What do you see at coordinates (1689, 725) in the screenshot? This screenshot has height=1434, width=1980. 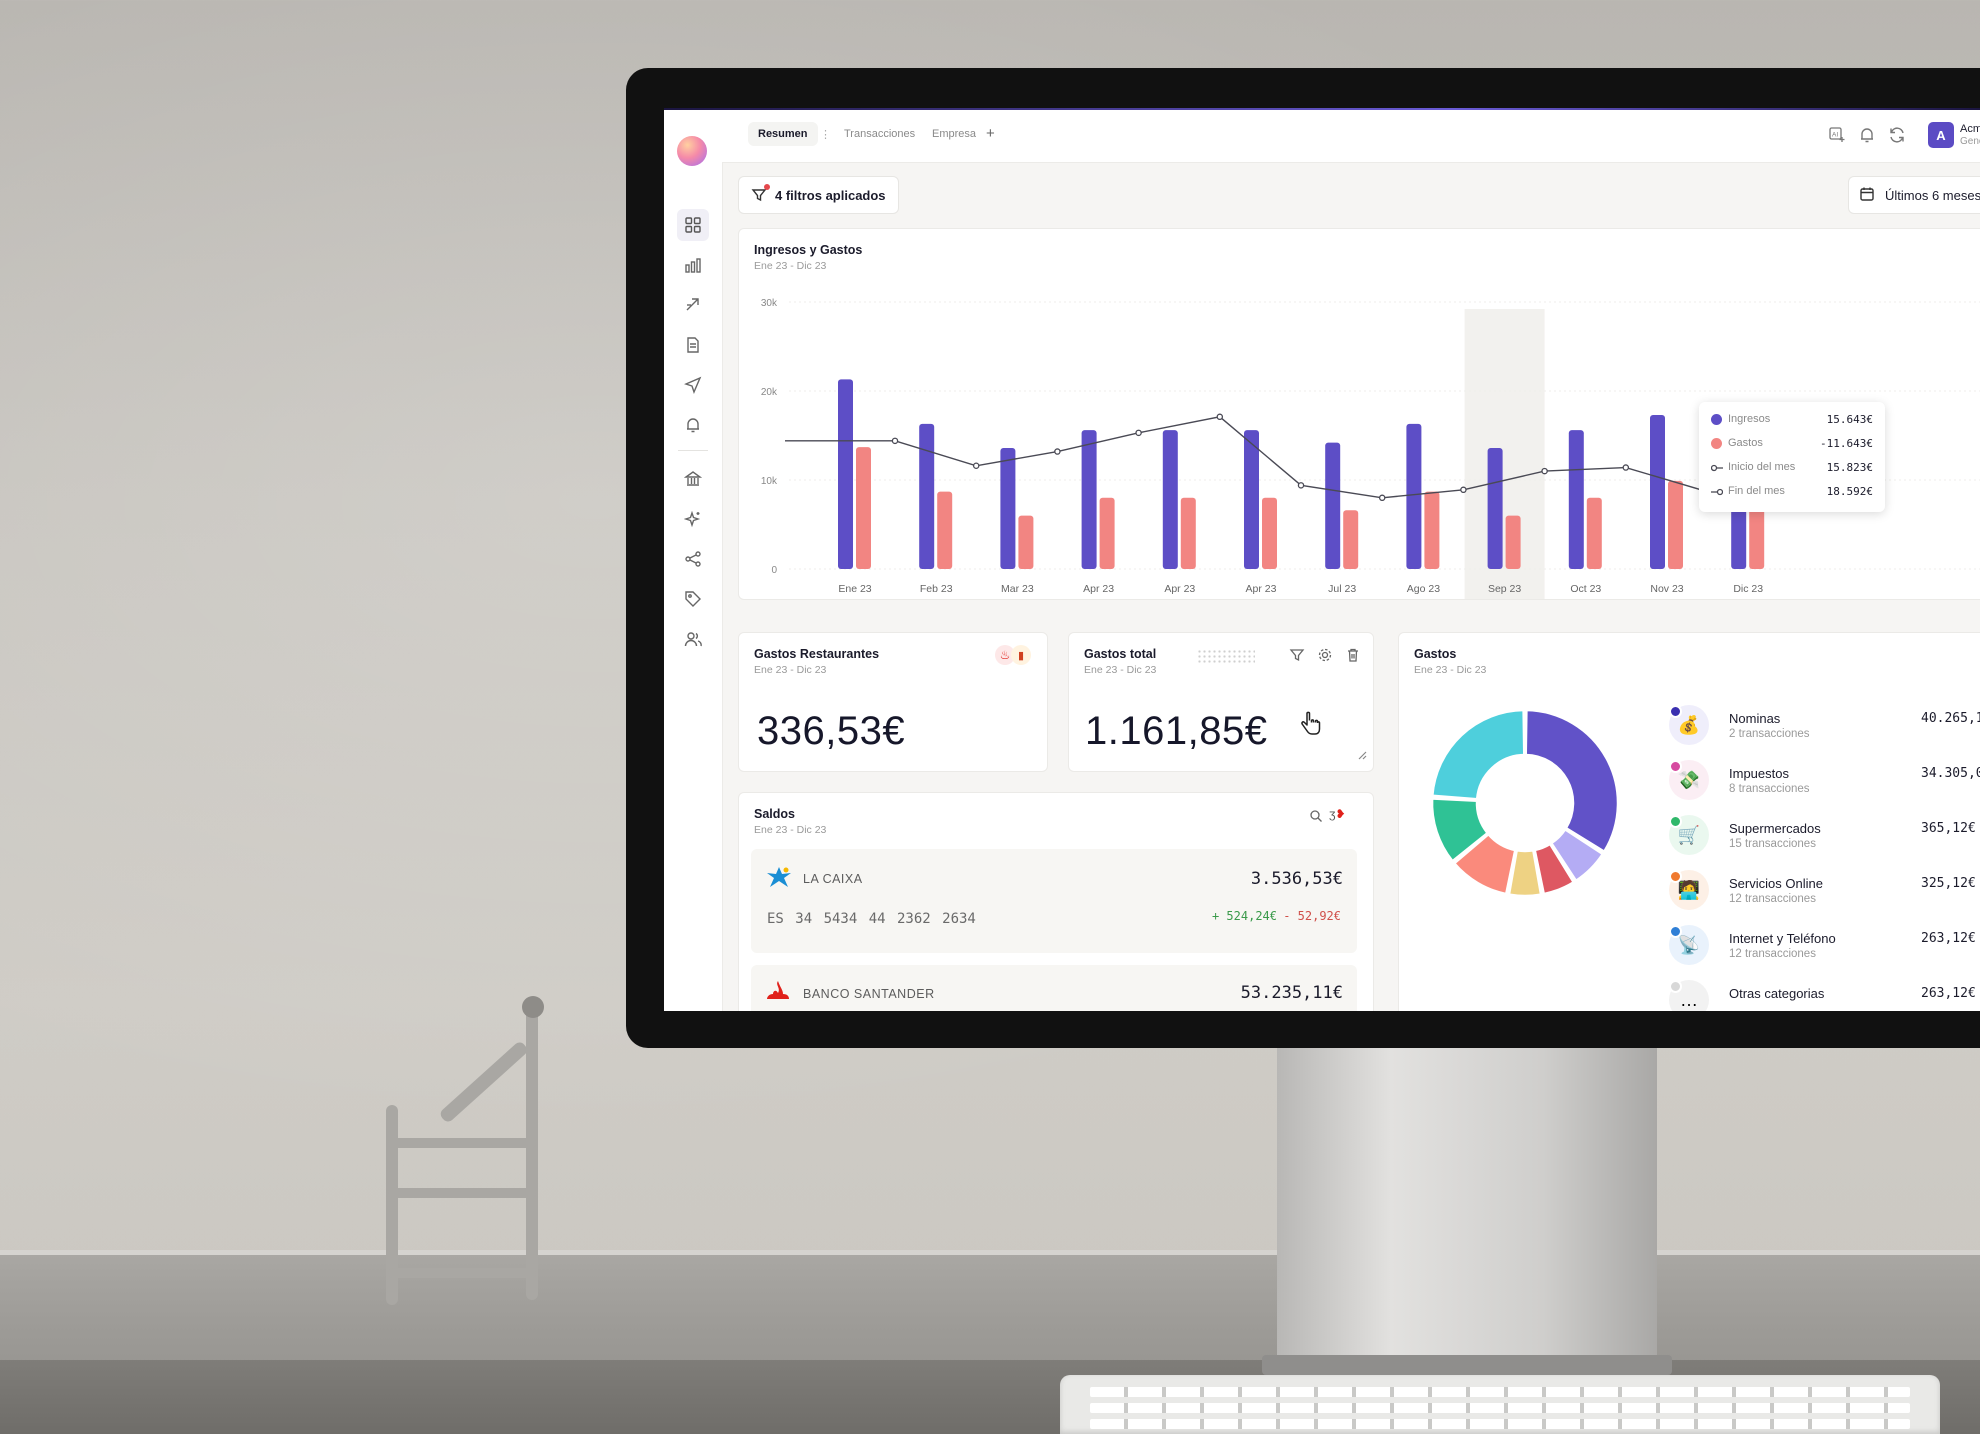 I see `category-emoji-icon: 💰` at bounding box center [1689, 725].